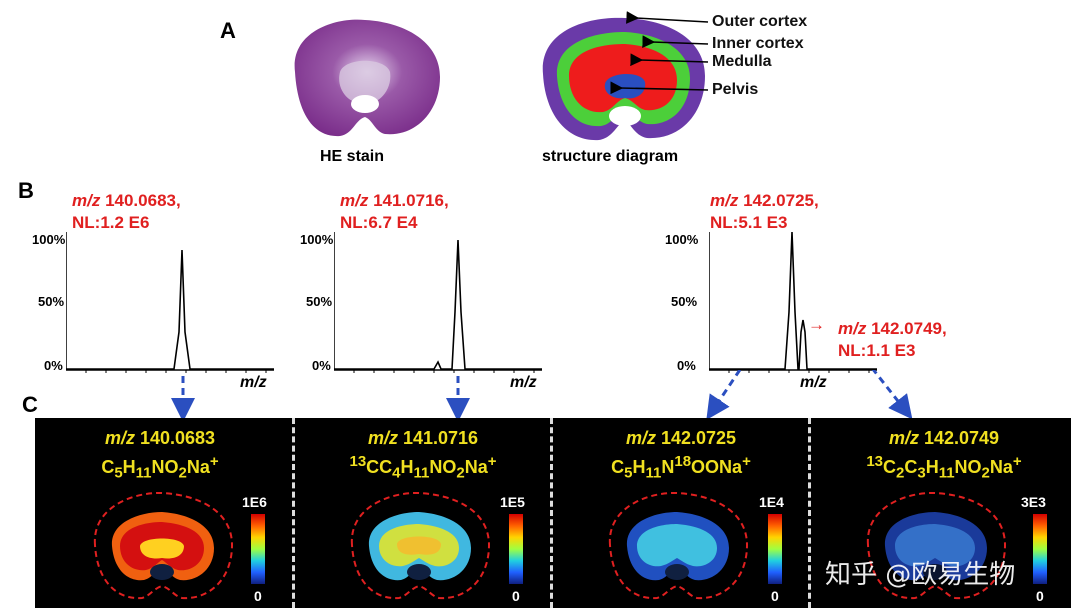 The image size is (1080, 616). Describe the element at coordinates (758, 43) in the screenshot. I see `region-label-inner-cortex: Inner cortex` at that location.